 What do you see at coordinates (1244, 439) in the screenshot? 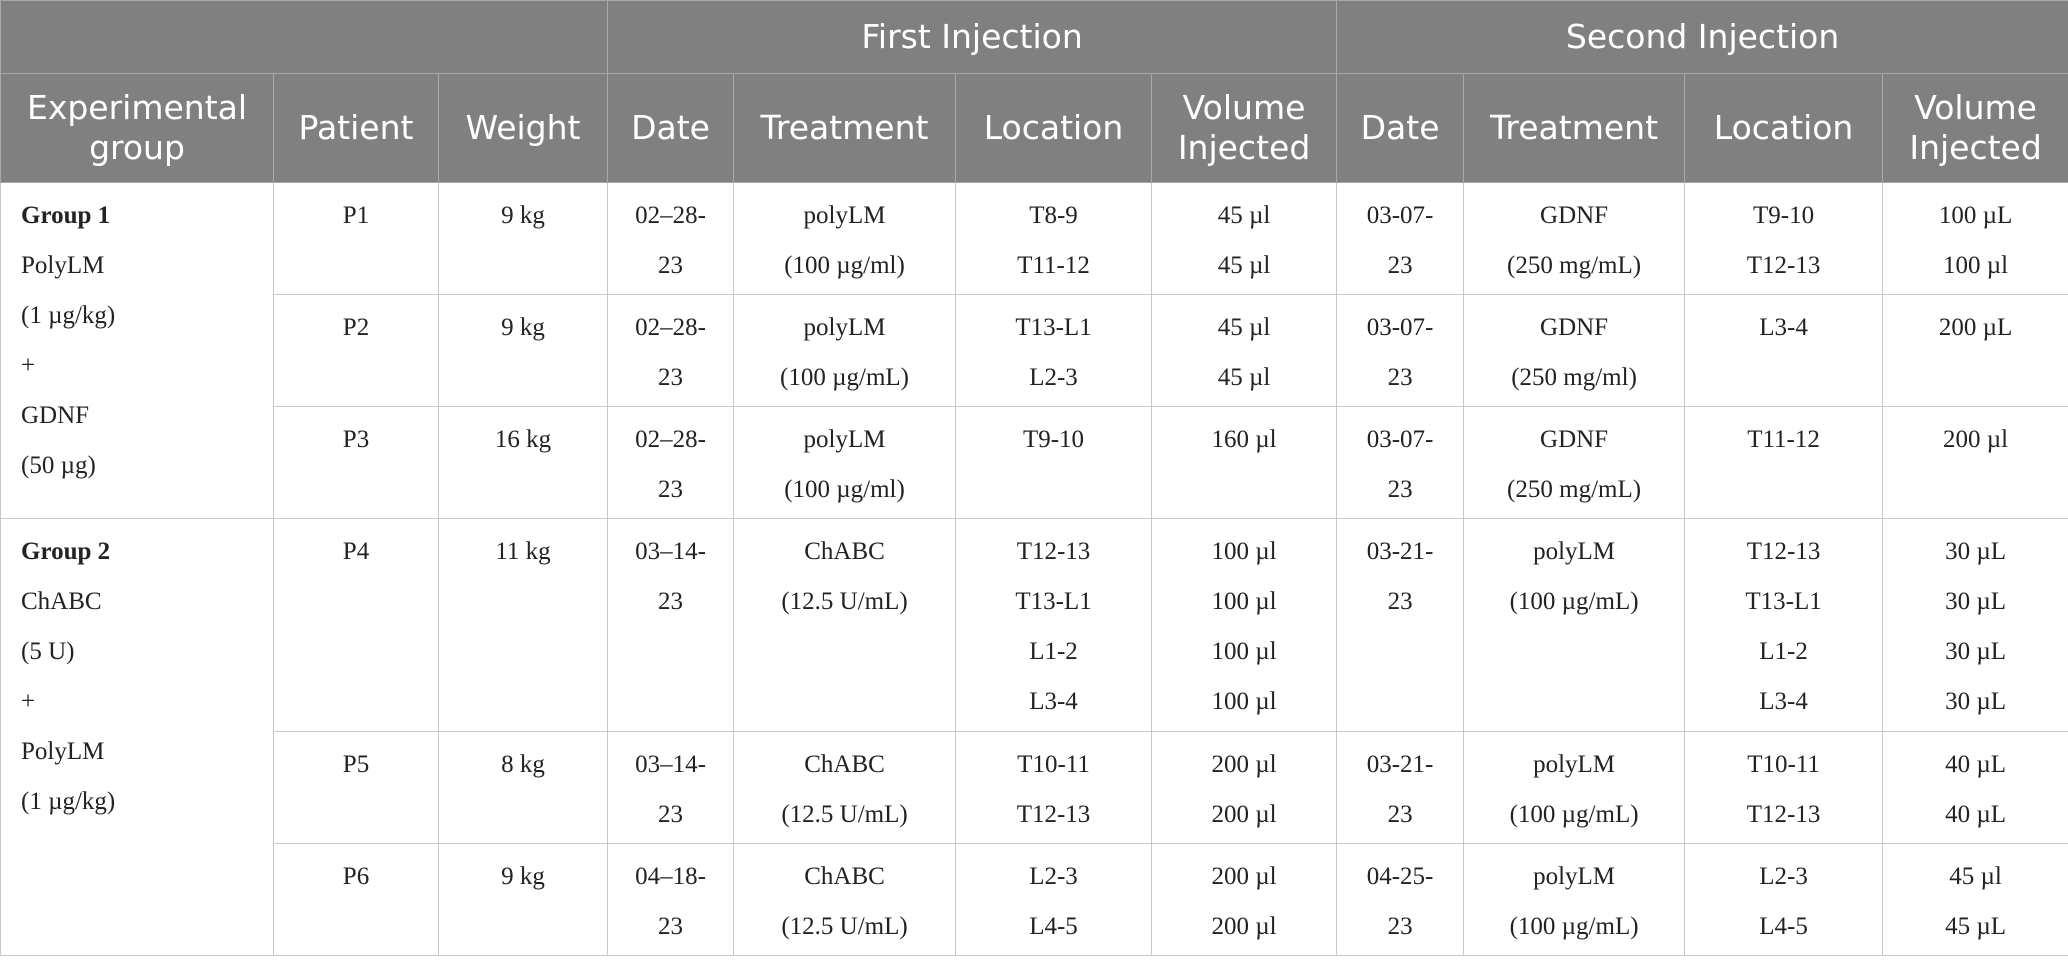
I see `cell-line: 160 µl` at bounding box center [1244, 439].